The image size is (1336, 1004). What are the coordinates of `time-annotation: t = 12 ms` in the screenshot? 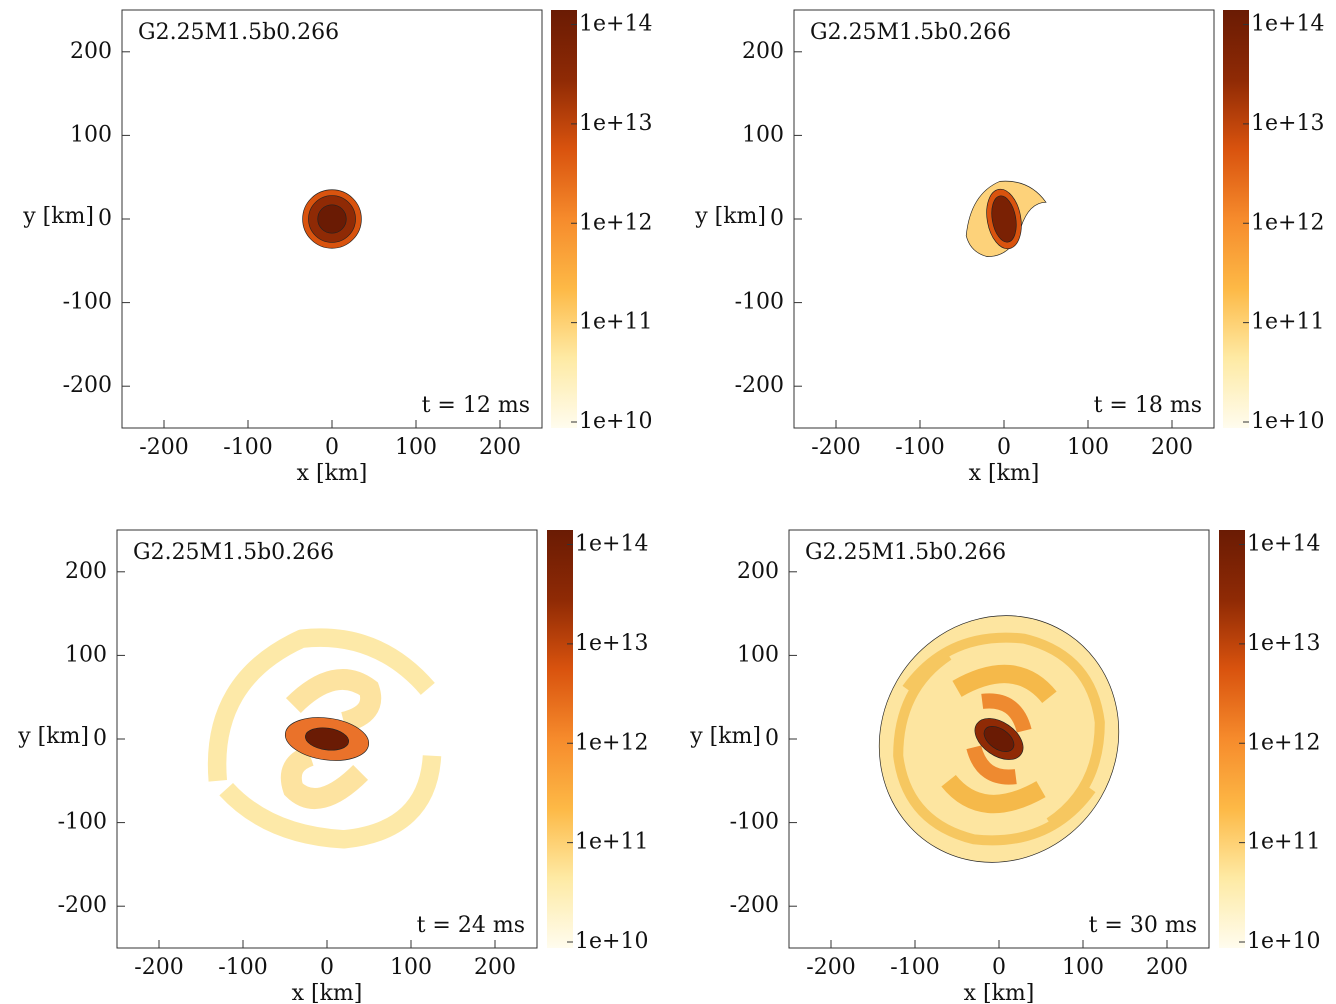 It's located at (476, 405).